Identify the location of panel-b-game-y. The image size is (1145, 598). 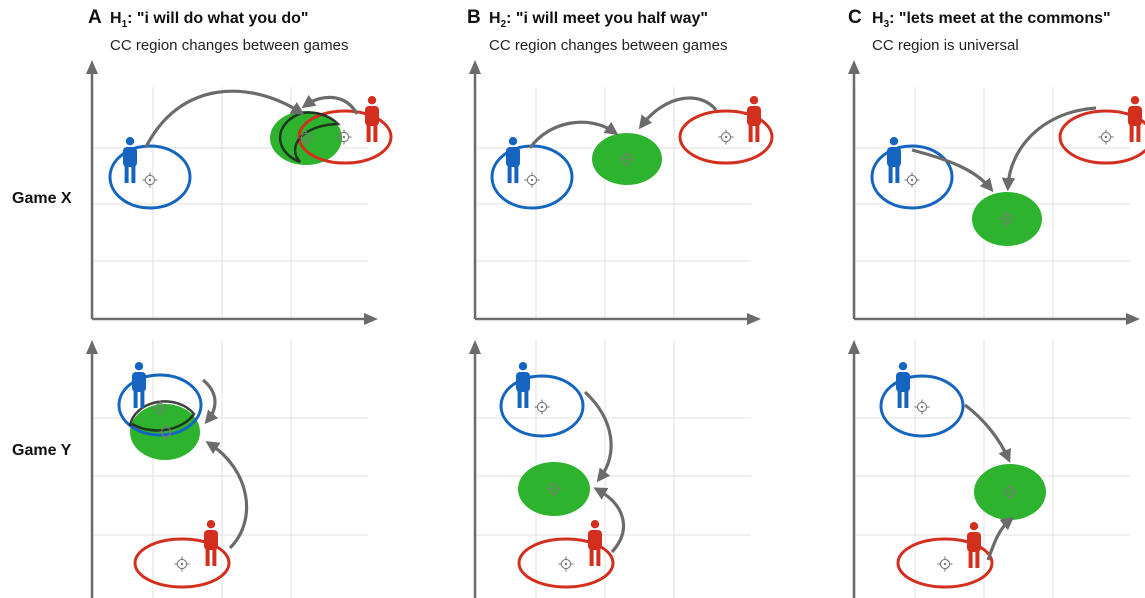
(562, 475).